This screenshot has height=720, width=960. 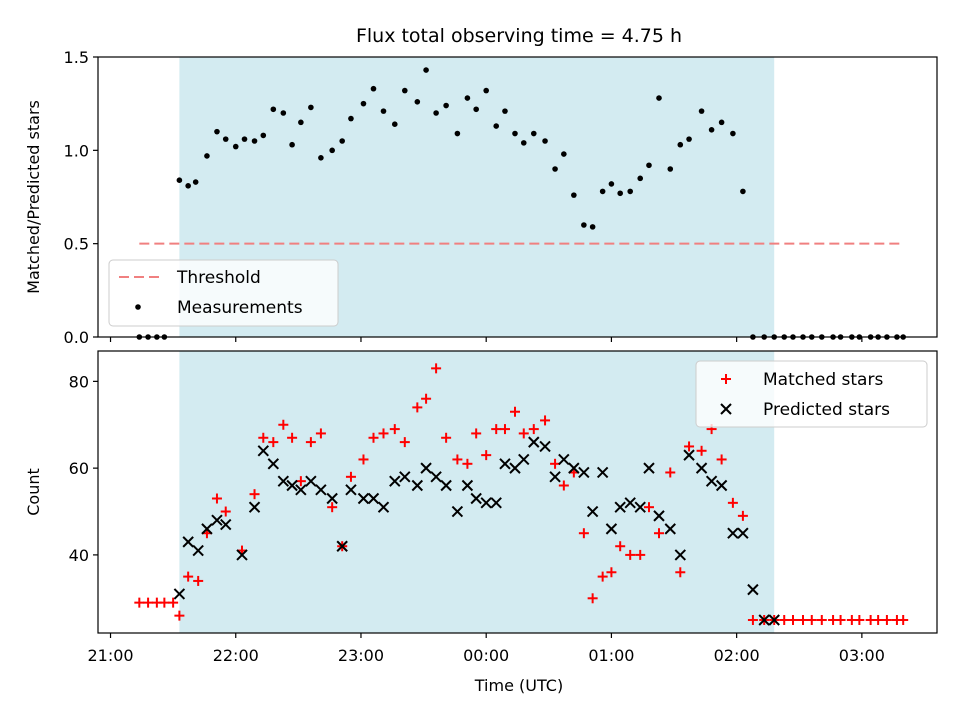 I want to click on y-tick-label: 0.0, so click(x=76, y=337).